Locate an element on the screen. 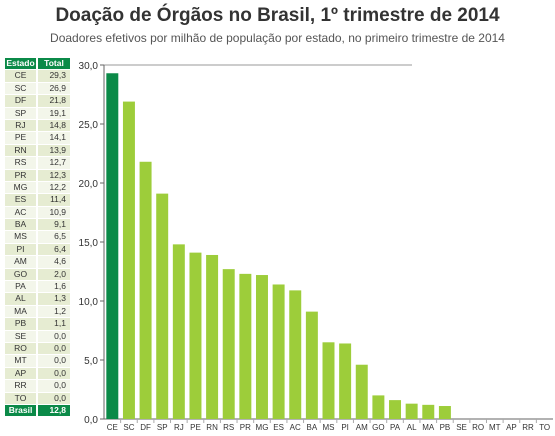 The height and width of the screenshot is (436, 555). table-cell-total: 1,1 is located at coordinates (54, 324).